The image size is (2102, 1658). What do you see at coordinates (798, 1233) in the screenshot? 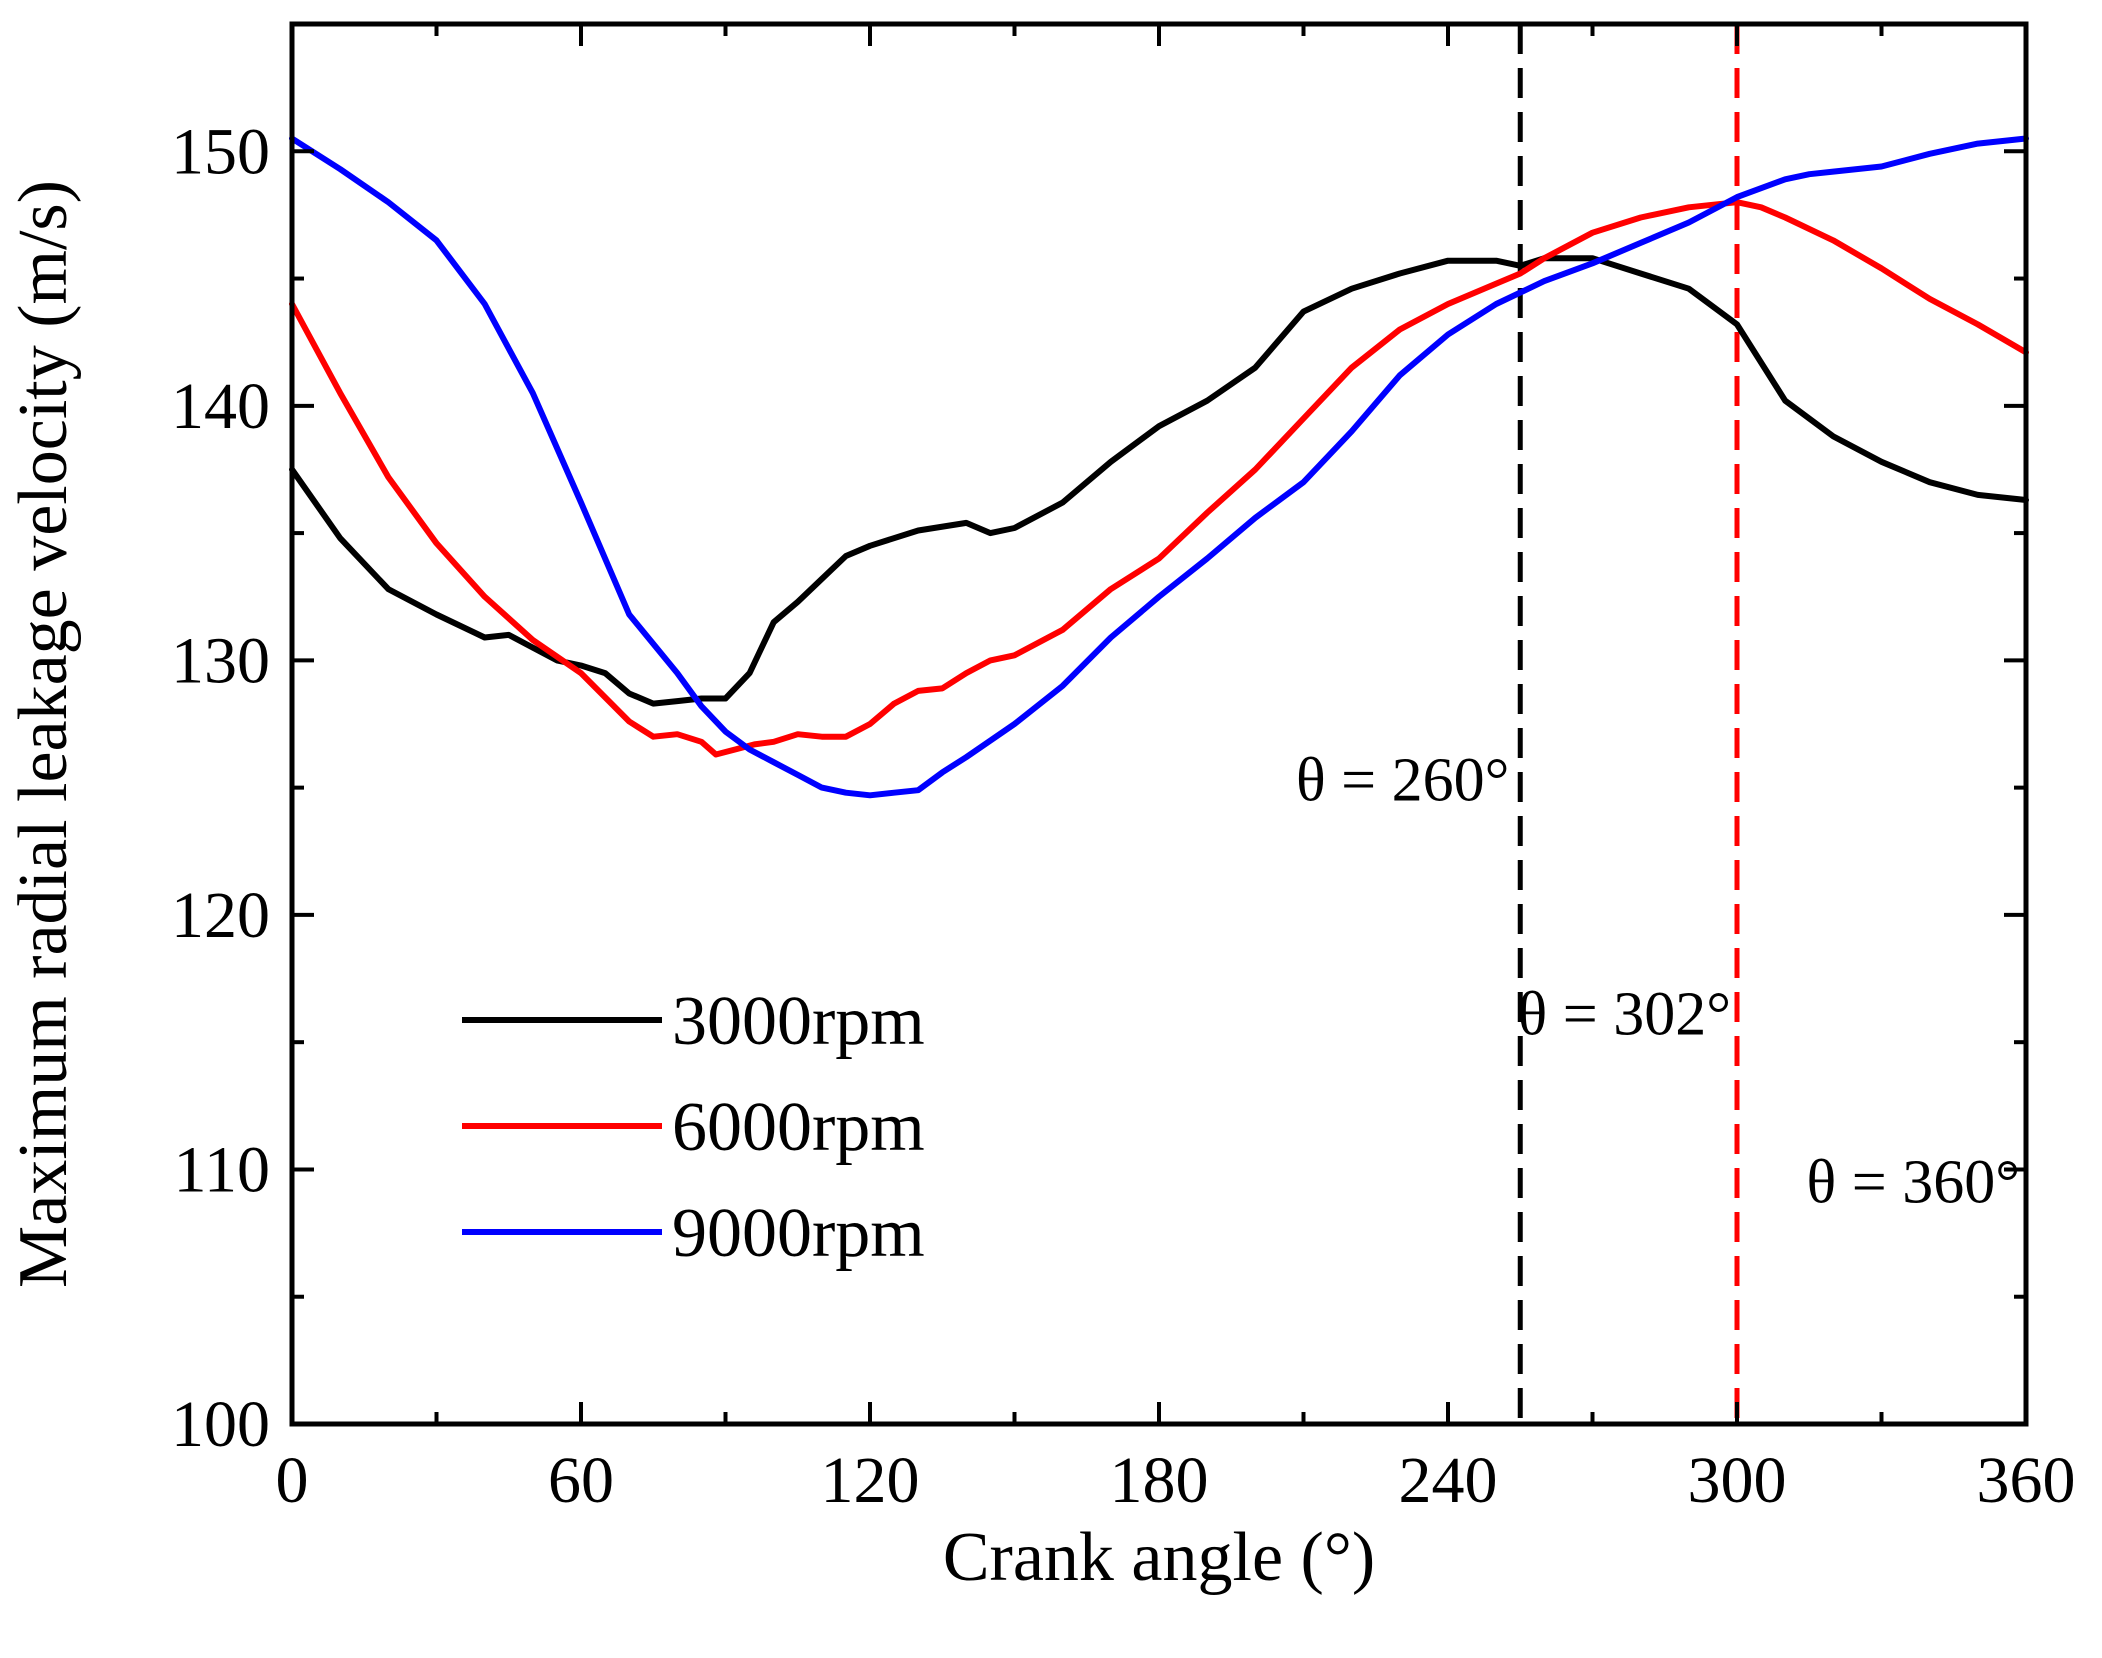
I see `legend-label-9000rpm: 9000rpm` at bounding box center [798, 1233].